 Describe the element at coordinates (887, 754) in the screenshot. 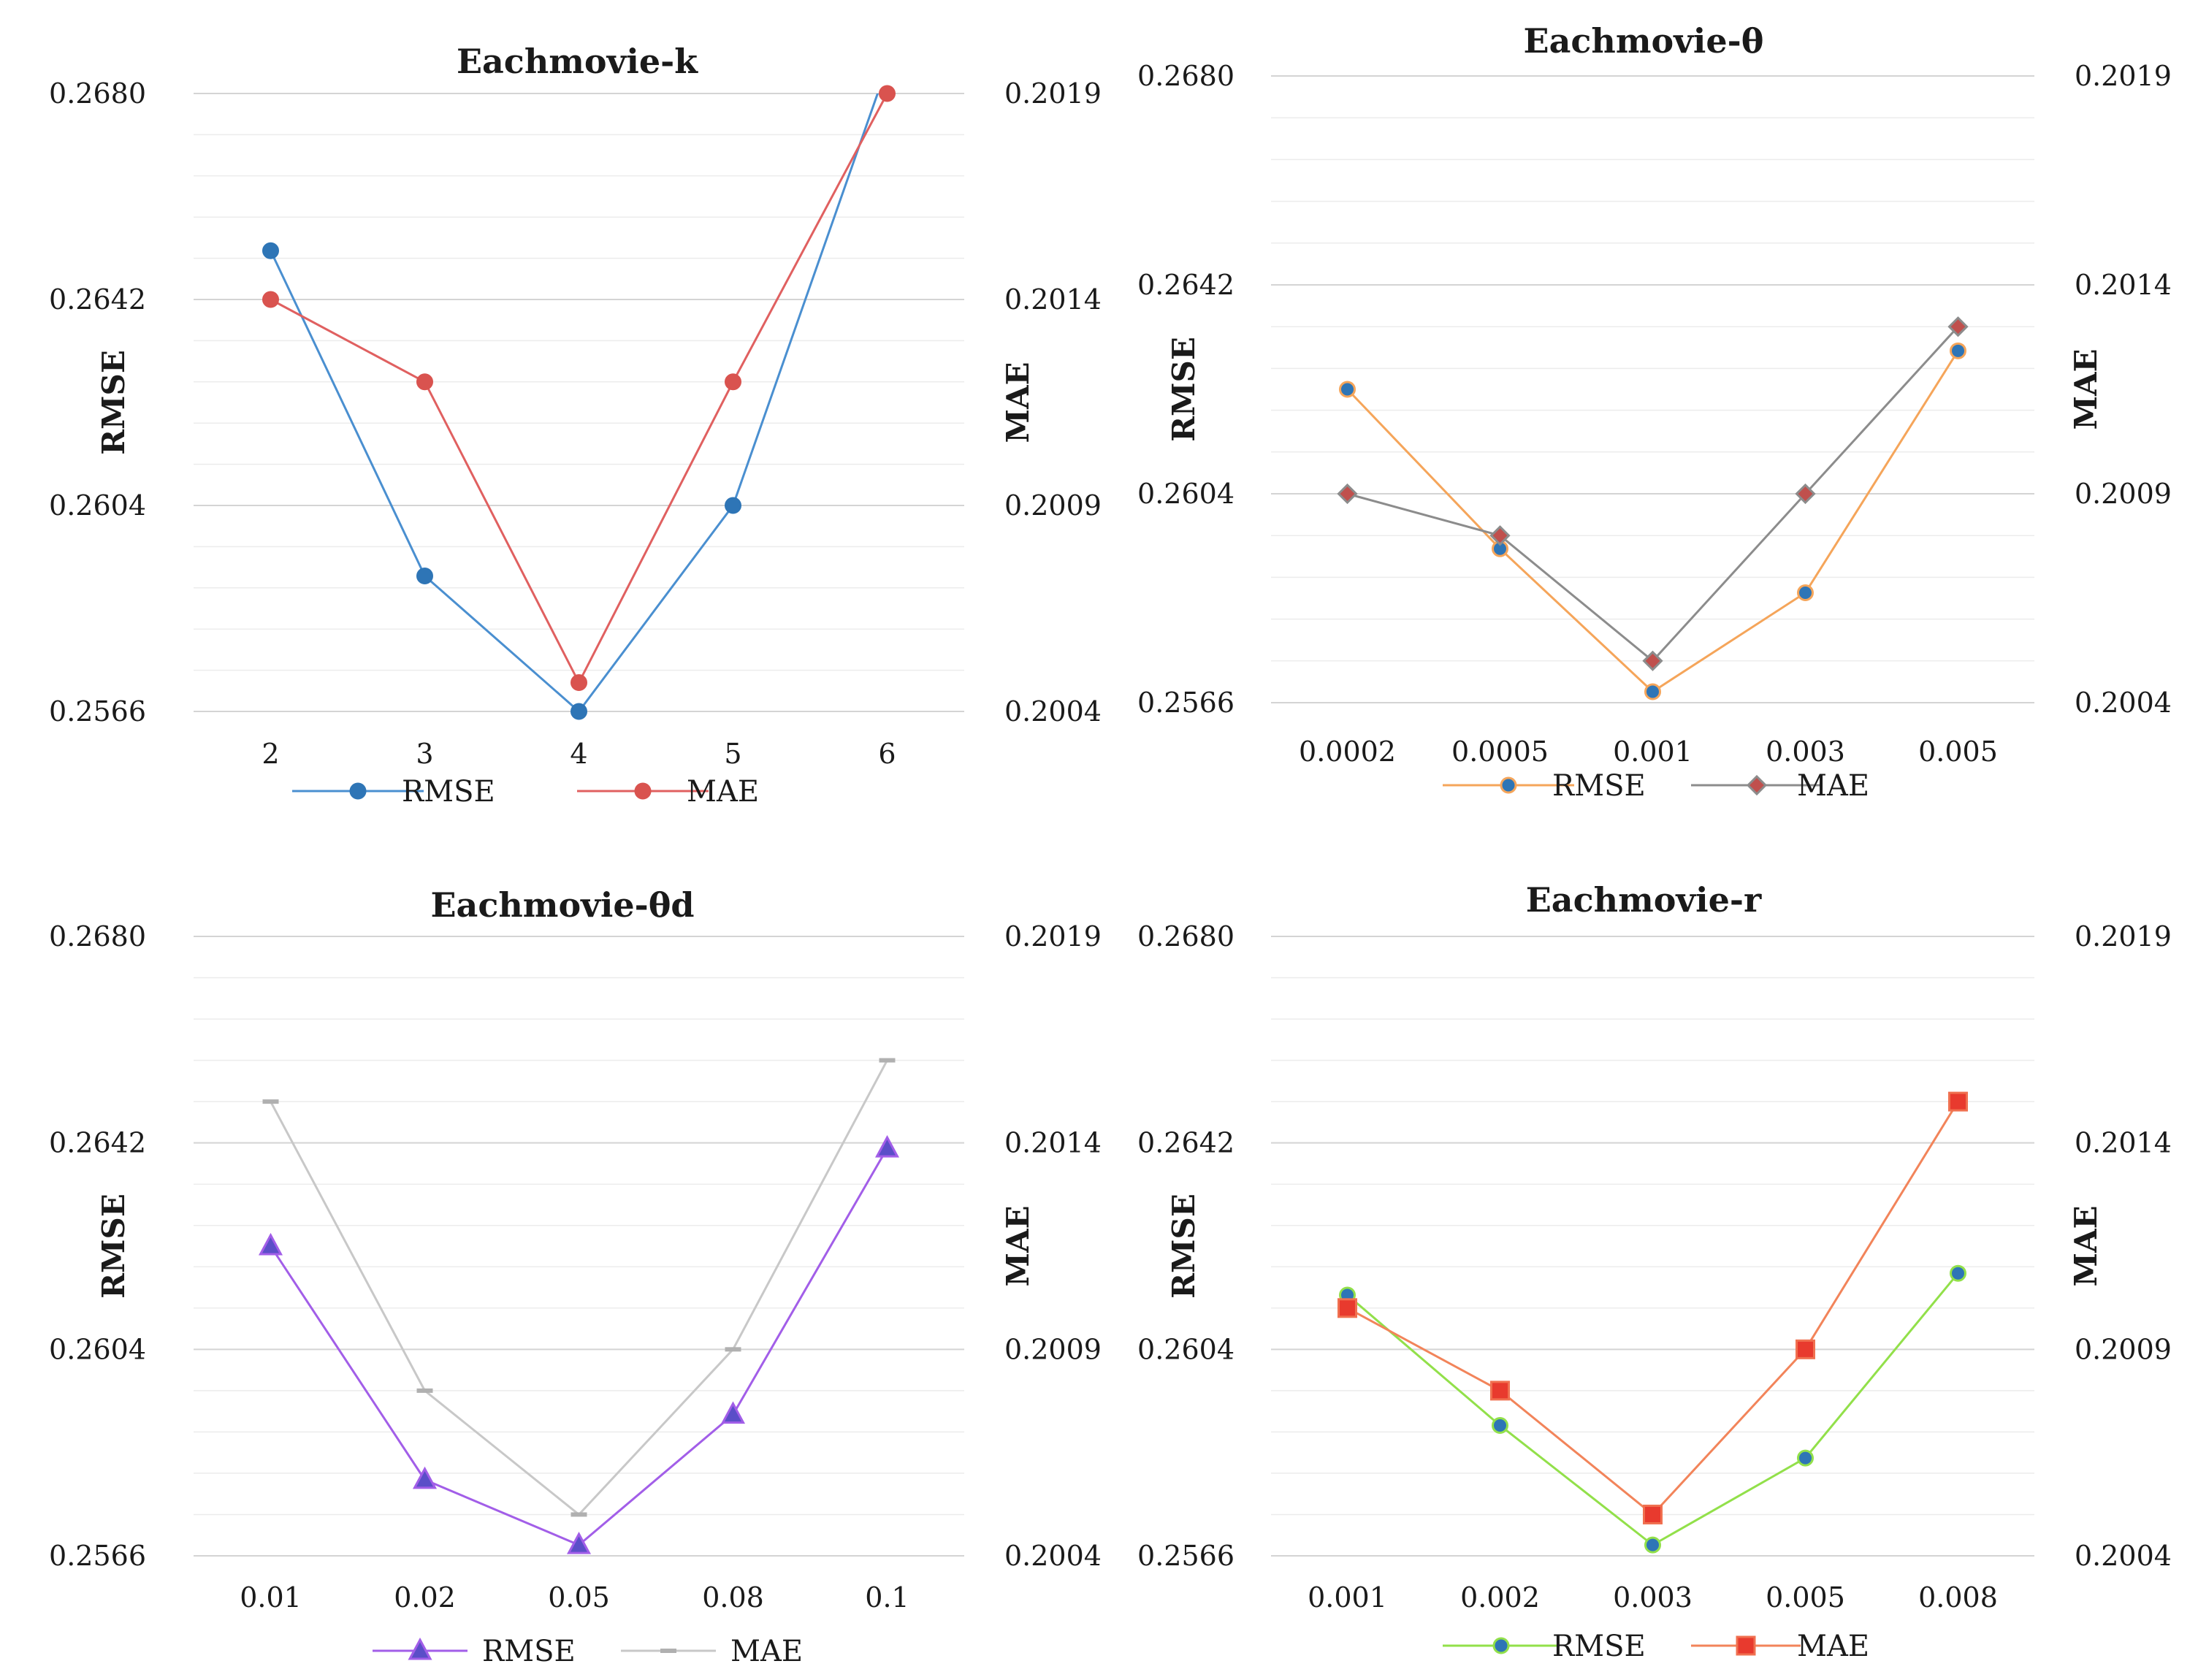

I see `x-axis-tick-label: 6` at that location.